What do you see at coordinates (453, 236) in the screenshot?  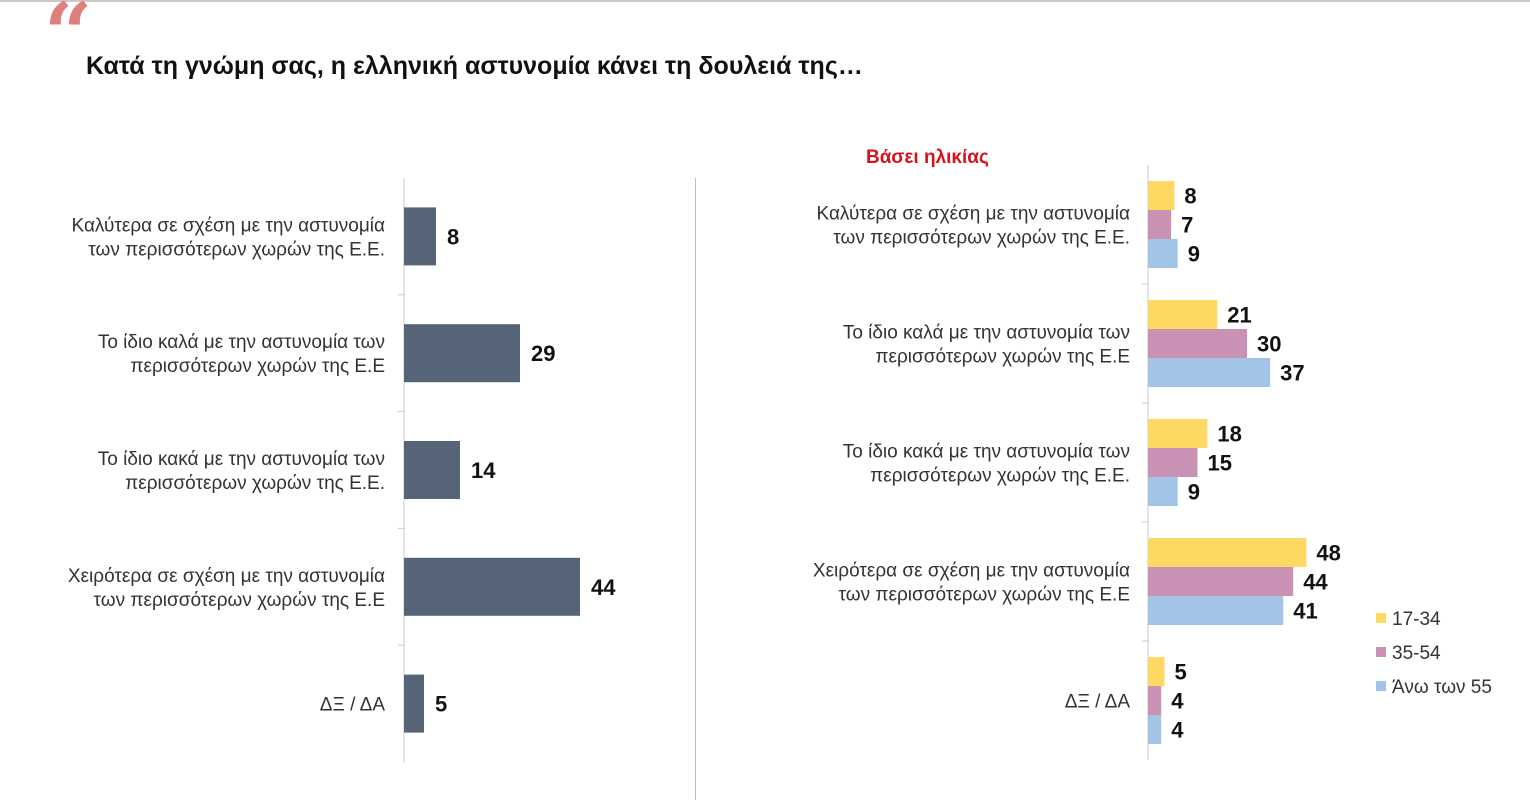 I see `total-value-label: 8` at bounding box center [453, 236].